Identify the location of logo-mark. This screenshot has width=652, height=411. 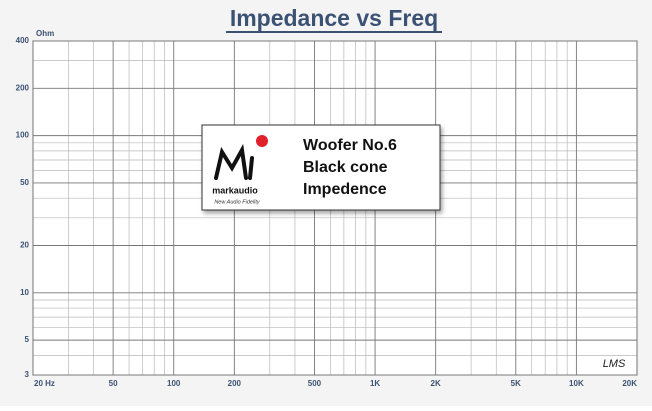
(234, 161).